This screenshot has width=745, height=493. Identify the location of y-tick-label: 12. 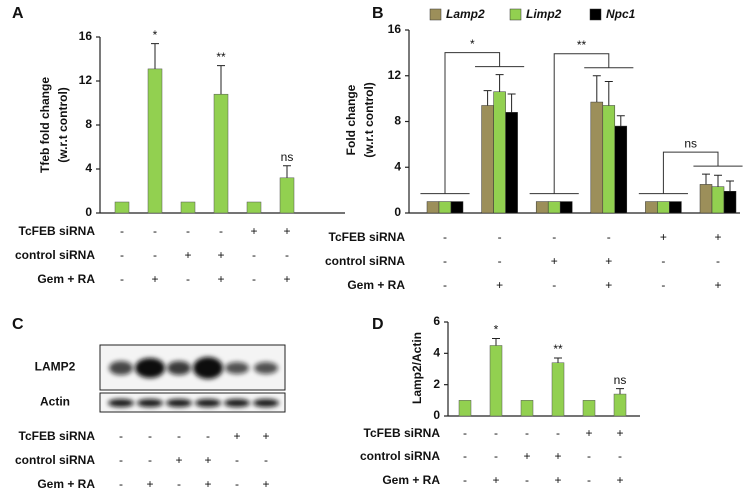
(395, 75).